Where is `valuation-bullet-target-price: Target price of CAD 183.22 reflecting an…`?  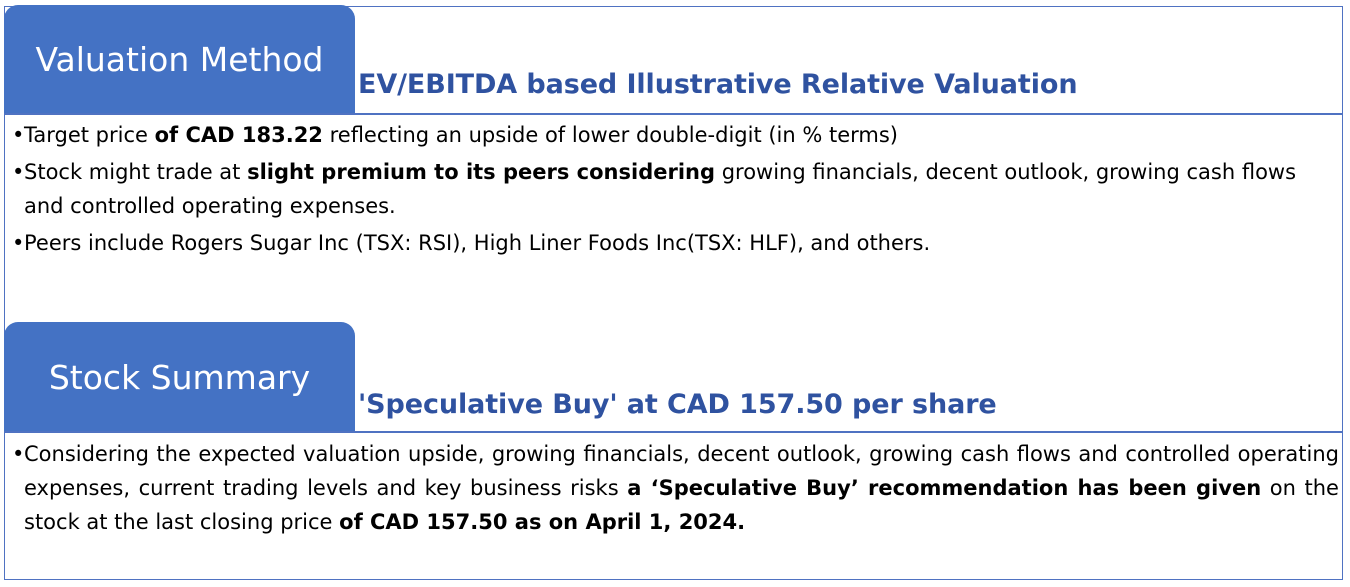 valuation-bullet-target-price: Target price of CAD 183.22 reflecting an… is located at coordinates (675, 135).